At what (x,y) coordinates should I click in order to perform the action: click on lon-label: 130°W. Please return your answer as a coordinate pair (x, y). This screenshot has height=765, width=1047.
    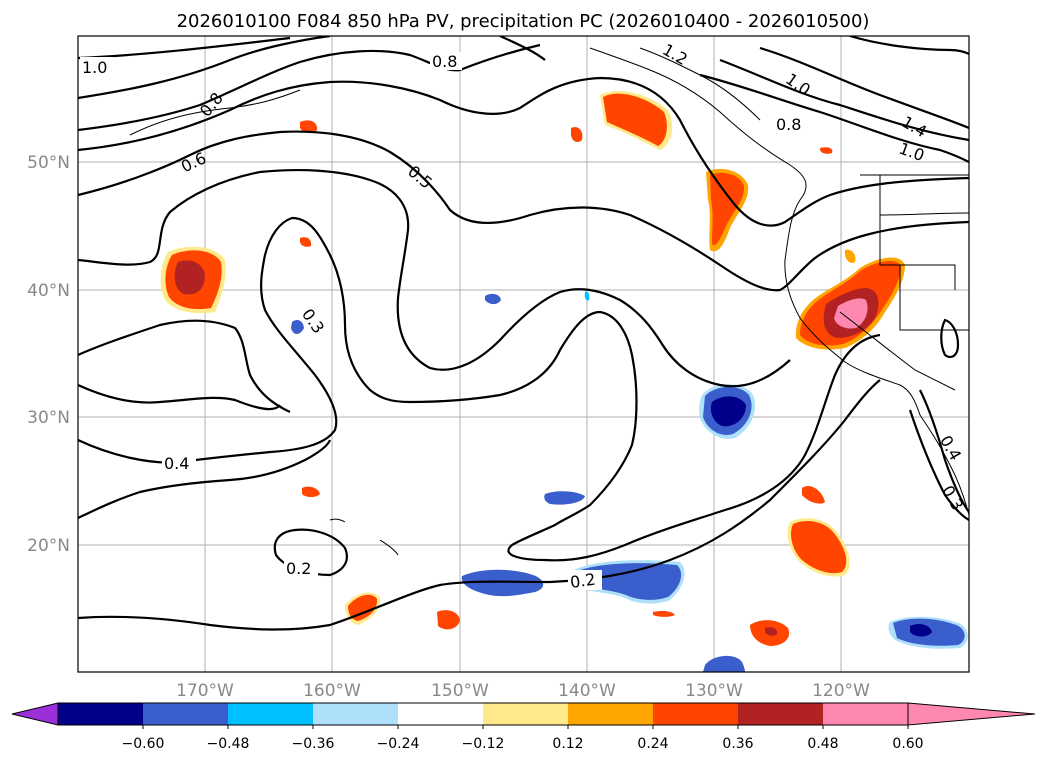
    Looking at the image, I should click on (714, 691).